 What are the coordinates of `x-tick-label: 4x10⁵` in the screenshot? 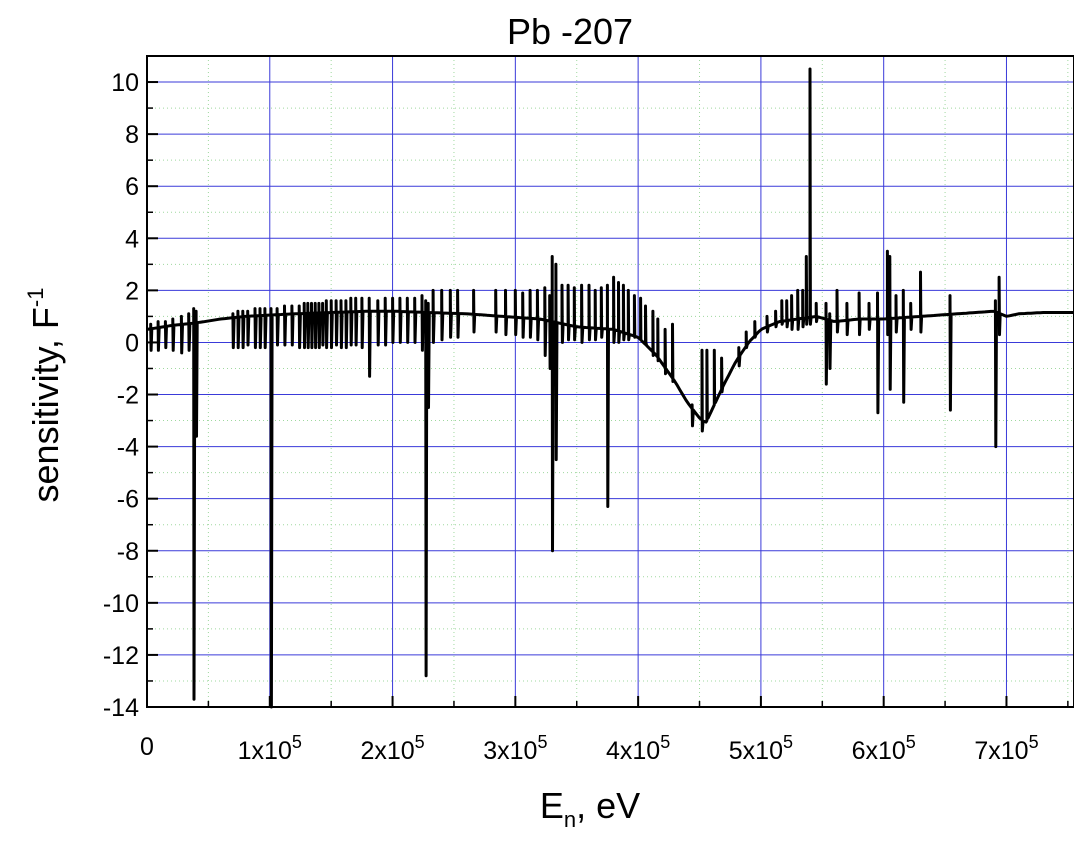 It's located at (638, 748).